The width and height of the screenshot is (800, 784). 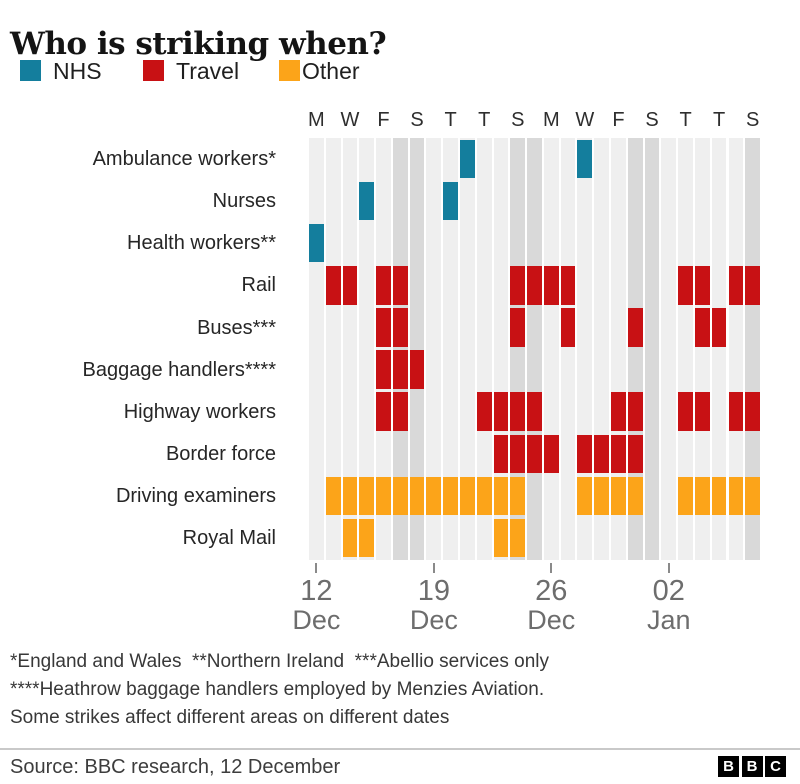 I want to click on axis-tick-day: 19, so click(x=433, y=591).